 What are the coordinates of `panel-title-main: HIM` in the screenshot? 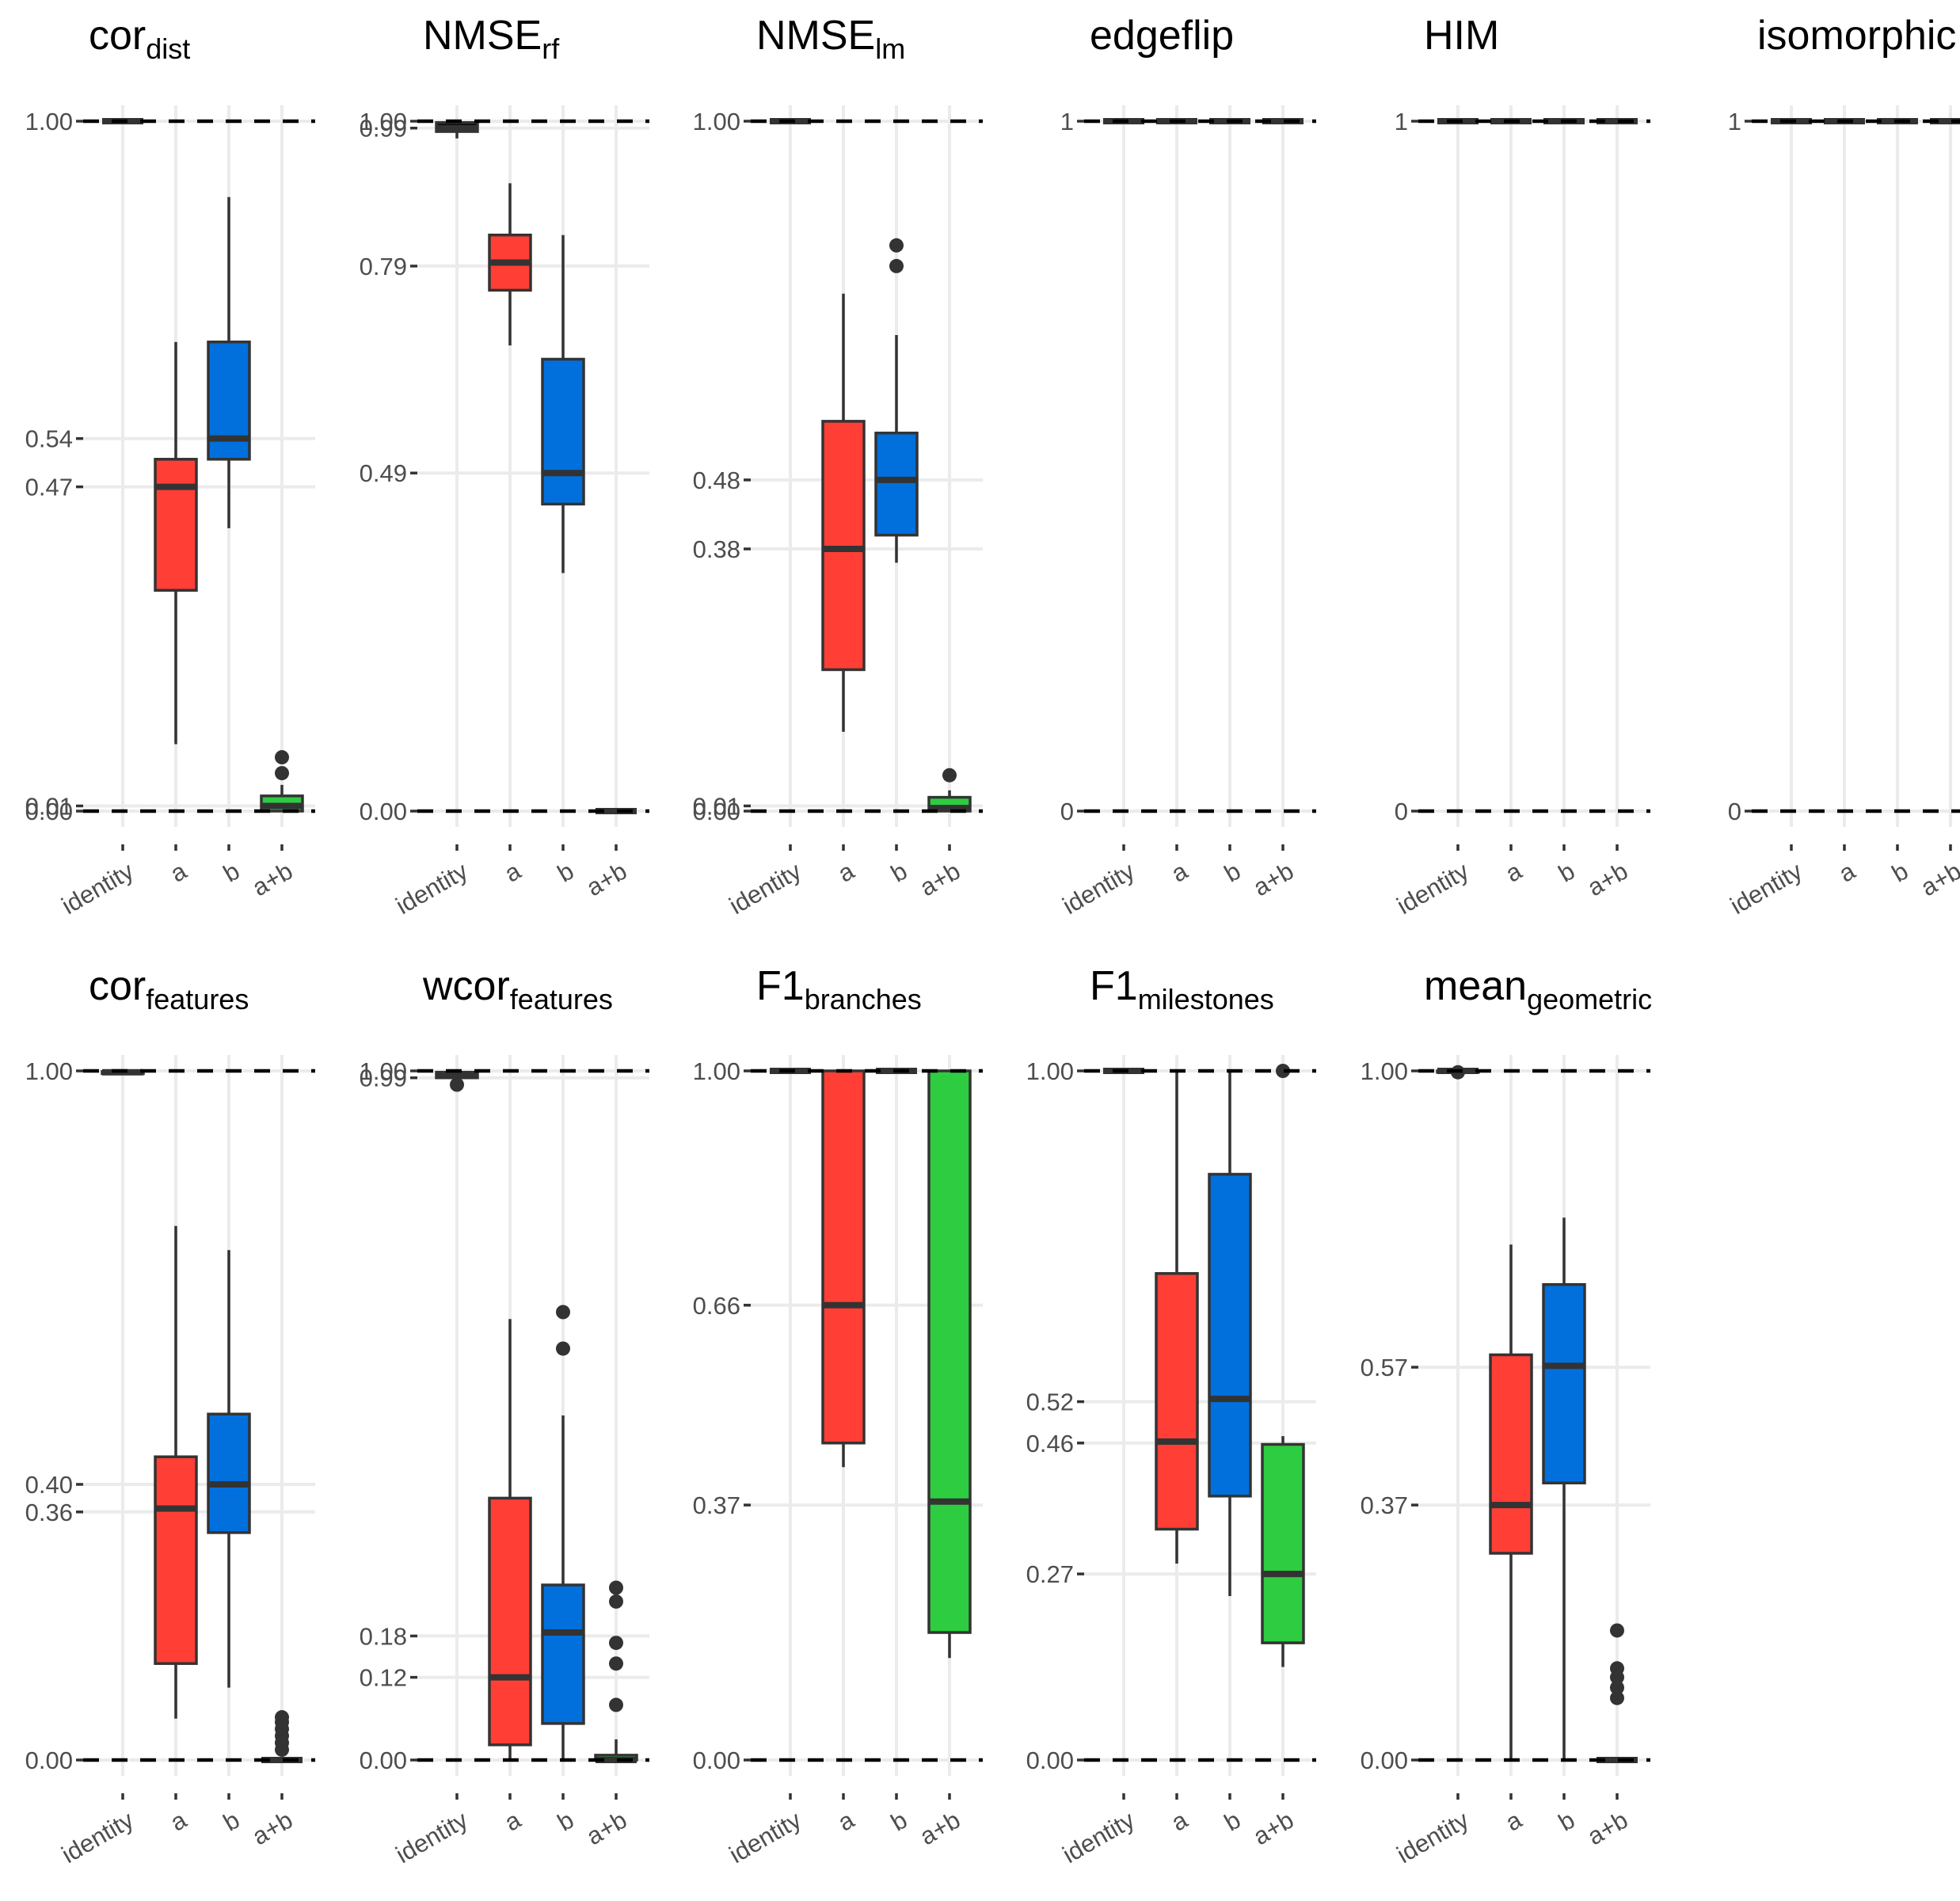 It's located at (1461, 36).